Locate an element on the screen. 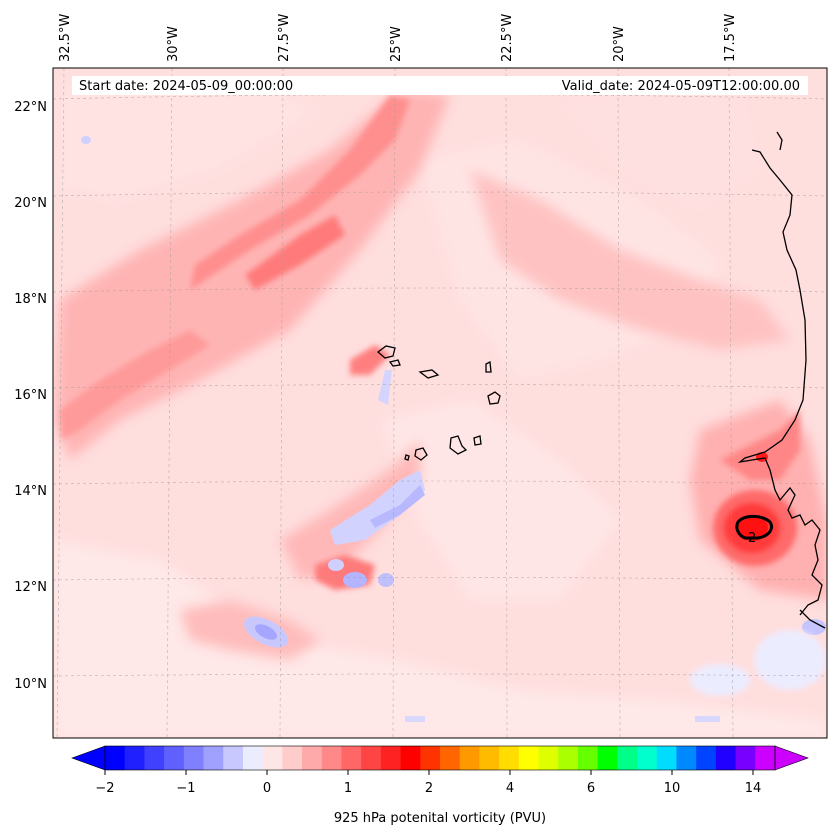 Image resolution: width=837 pixels, height=836 pixels. valid-date-text: Valid_date: 2024-05-09T12:00:00.00 is located at coordinates (681, 86).